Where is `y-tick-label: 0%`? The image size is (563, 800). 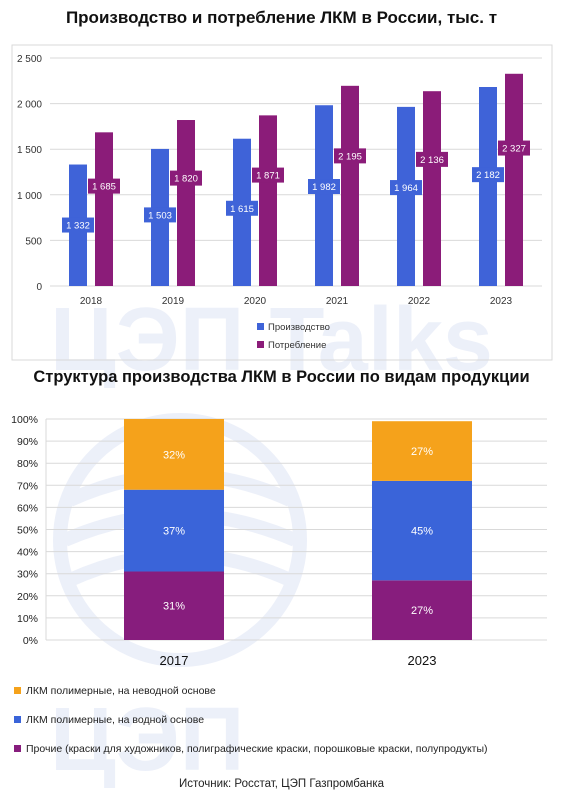
y-tick-label: 0% is located at coordinates (30, 641).